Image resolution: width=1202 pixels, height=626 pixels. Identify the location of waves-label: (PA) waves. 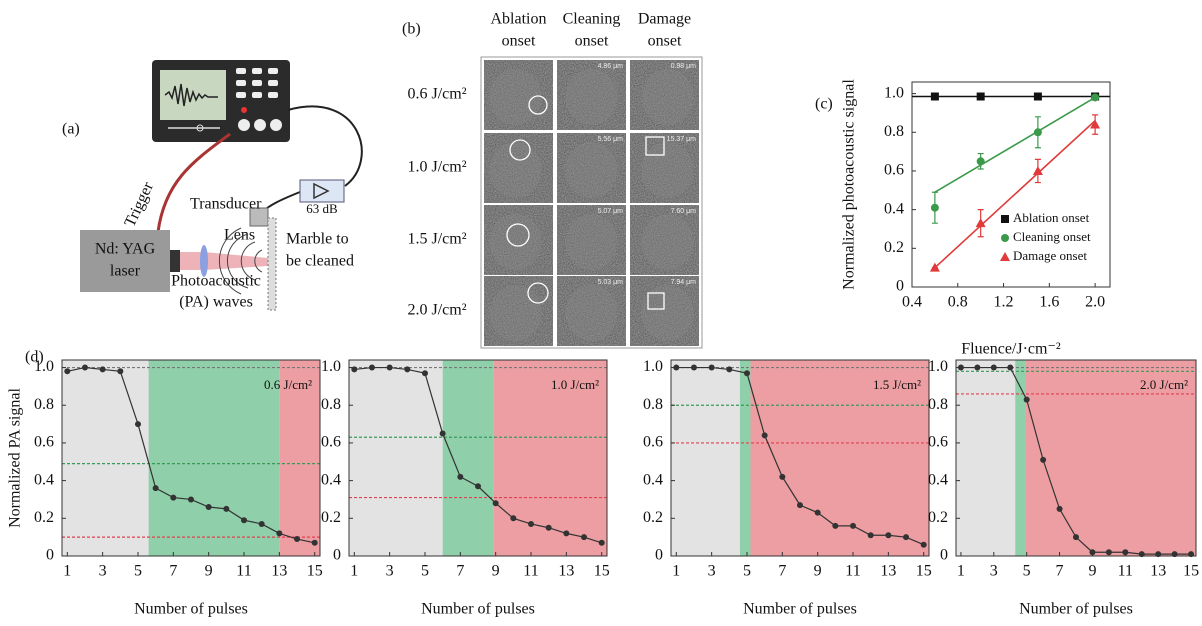
(216, 302).